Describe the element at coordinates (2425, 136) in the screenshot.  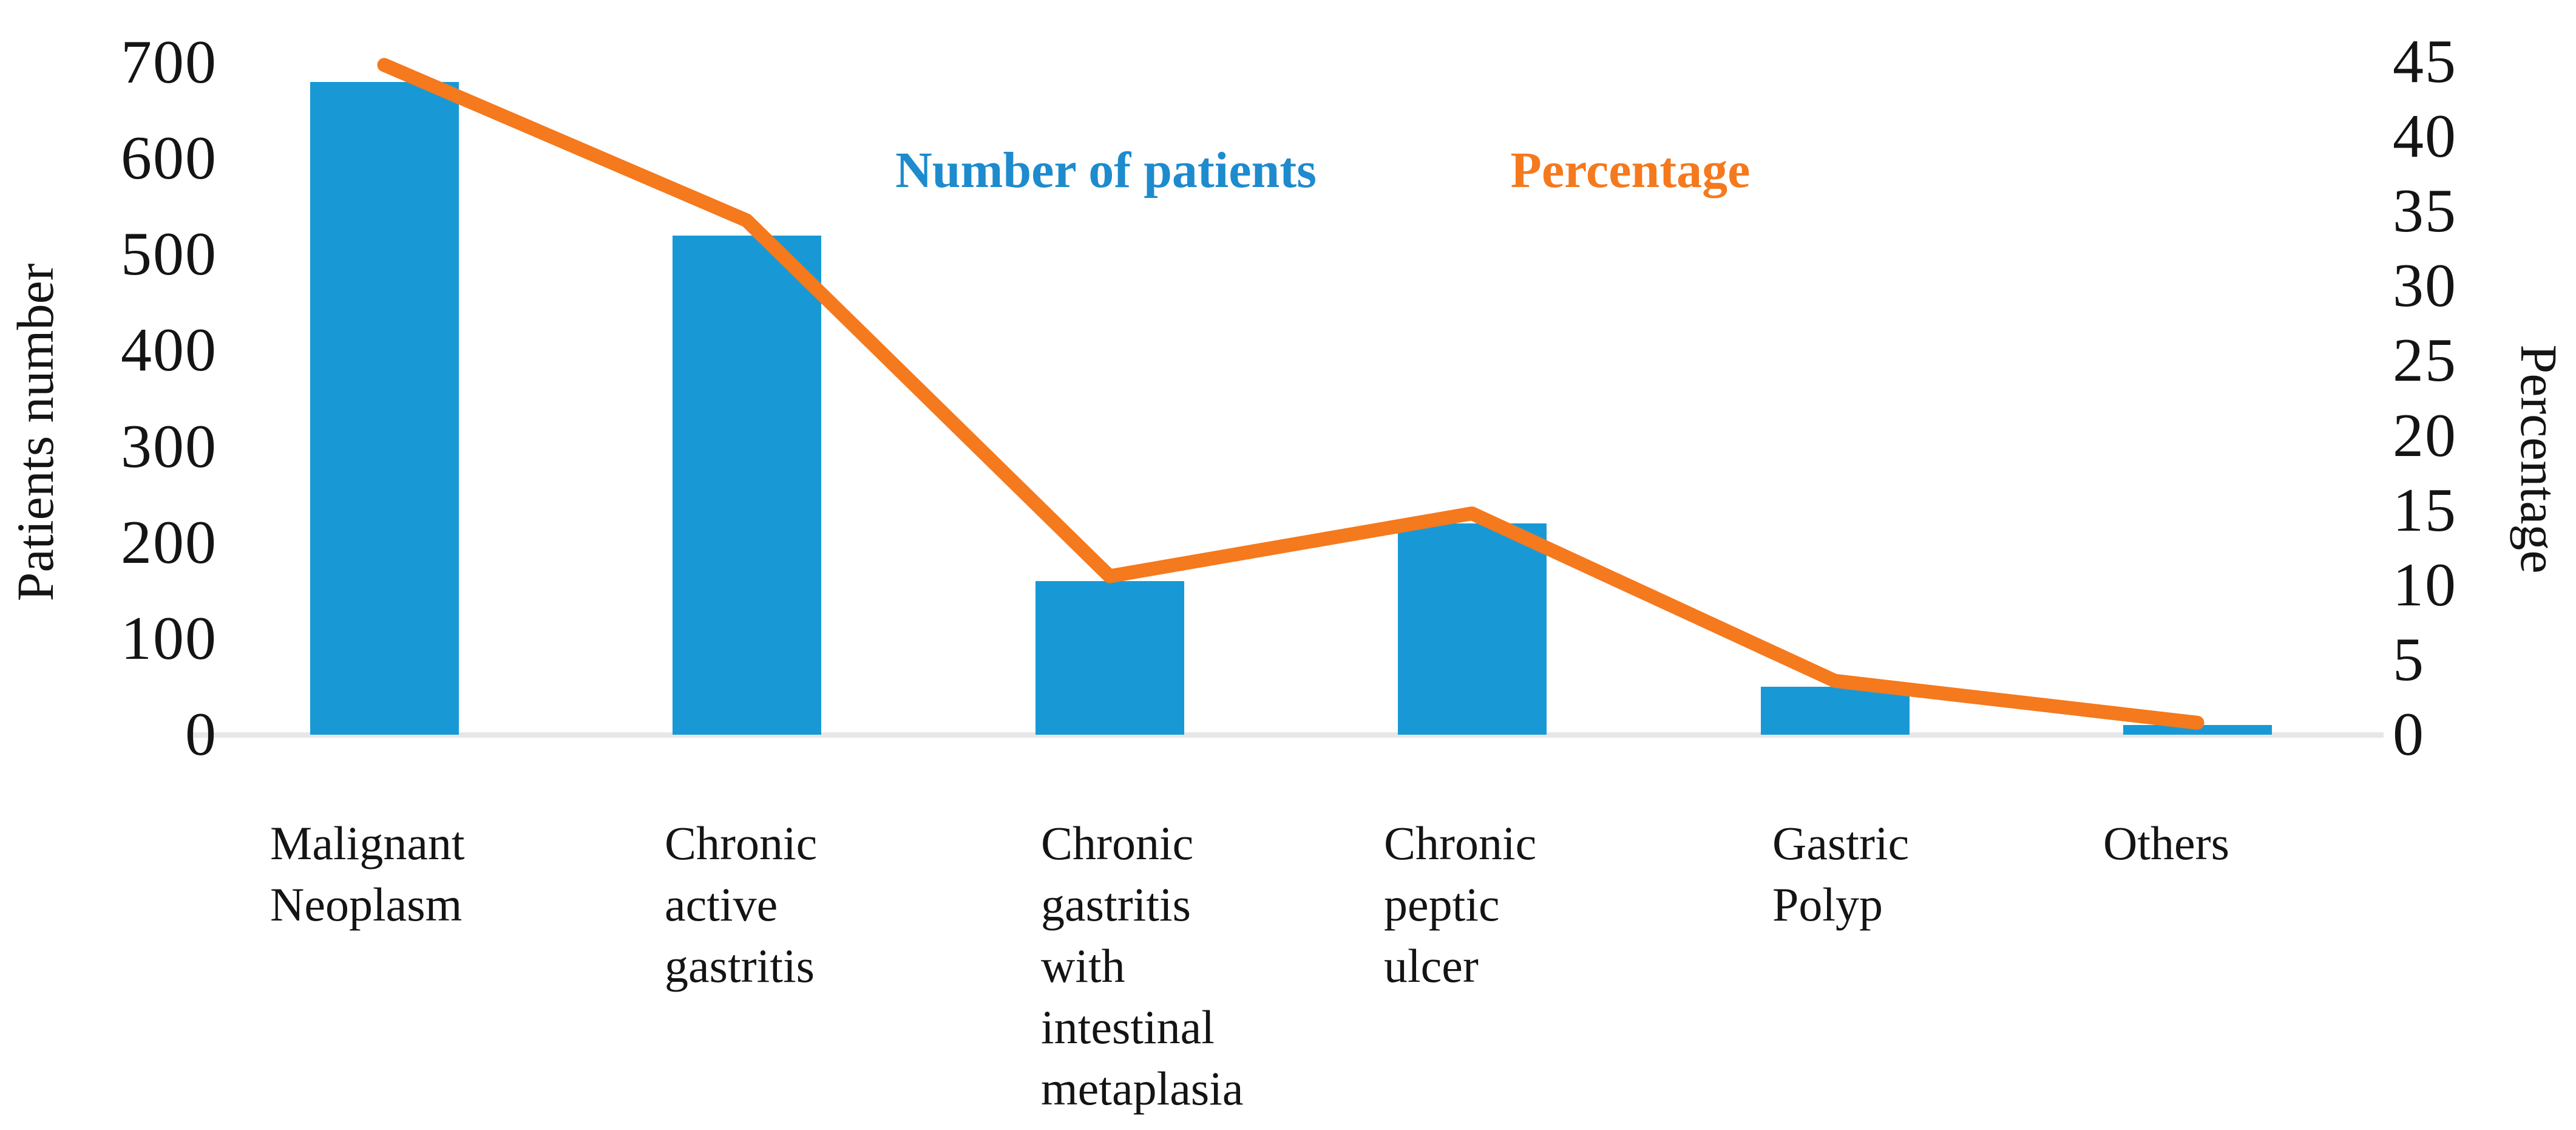
I see `right-axis-tick-40: 40` at that location.